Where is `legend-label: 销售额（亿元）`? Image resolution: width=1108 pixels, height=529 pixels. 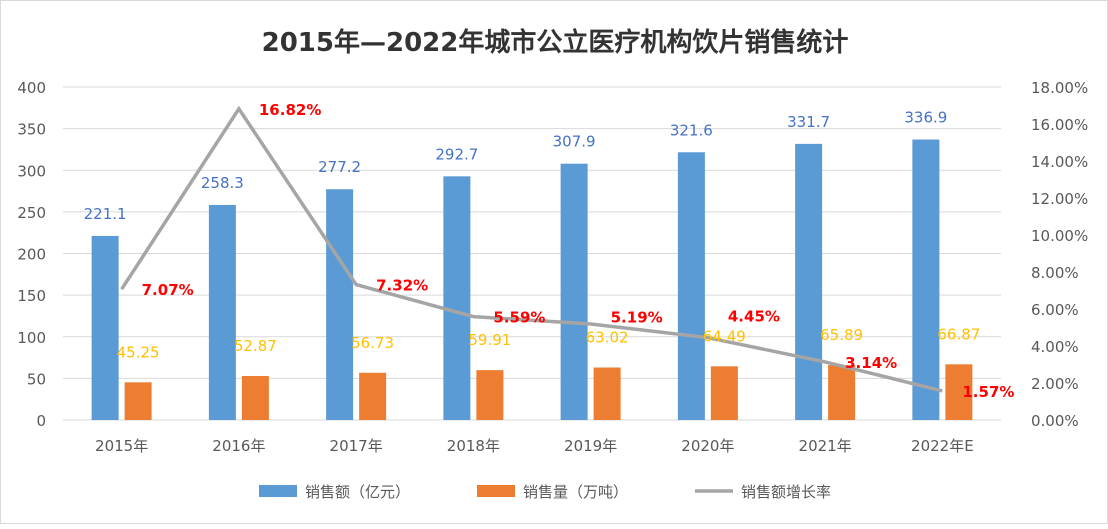
legend-label: 销售额（亿元） is located at coordinates (357, 492).